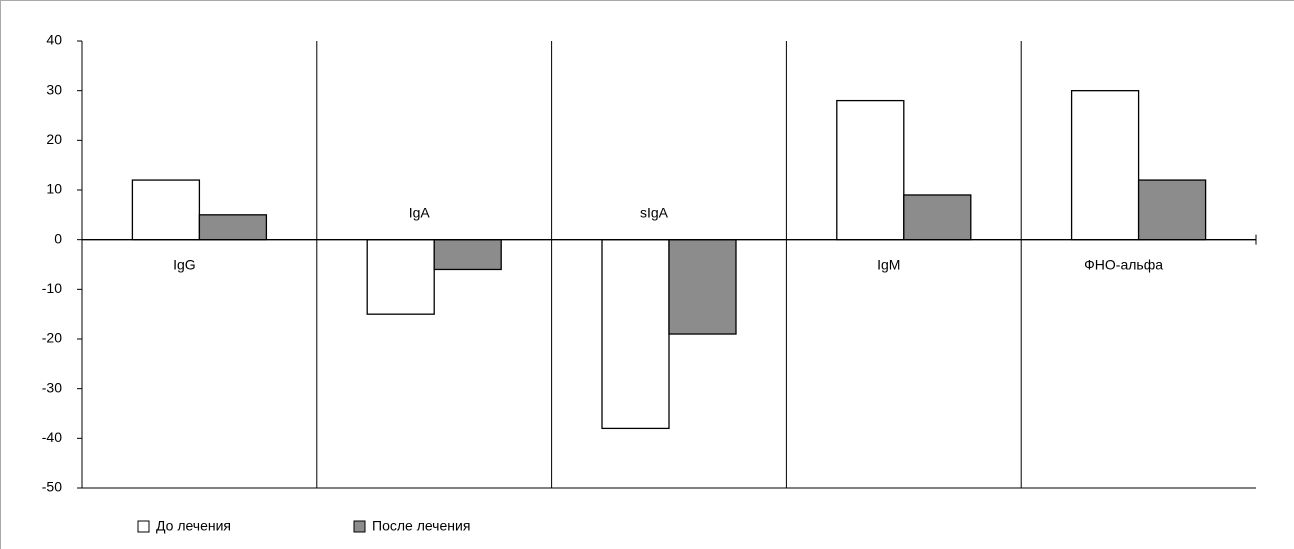  Describe the element at coordinates (184, 264) in the screenshot. I see `x-tick-label: IgG` at that location.